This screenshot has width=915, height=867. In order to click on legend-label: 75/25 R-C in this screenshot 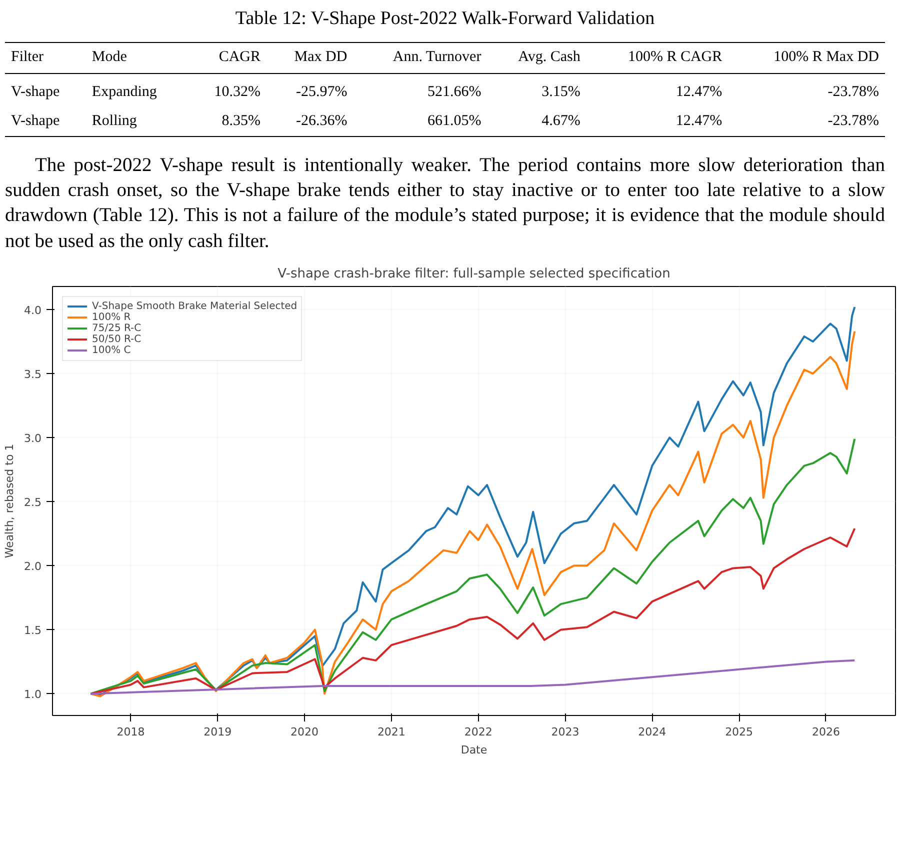, I will do `click(117, 328)`.